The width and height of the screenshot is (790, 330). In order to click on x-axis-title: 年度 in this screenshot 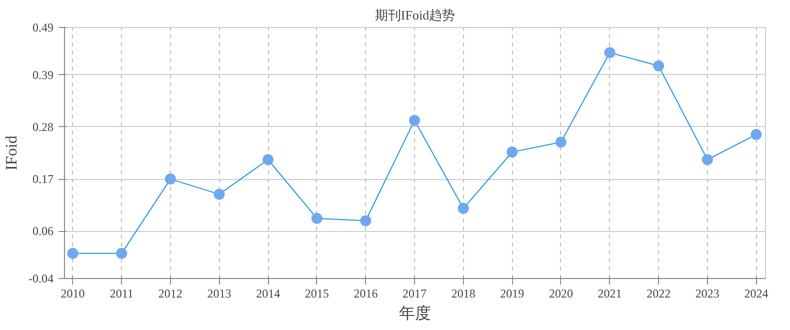, I will do `click(415, 313)`.